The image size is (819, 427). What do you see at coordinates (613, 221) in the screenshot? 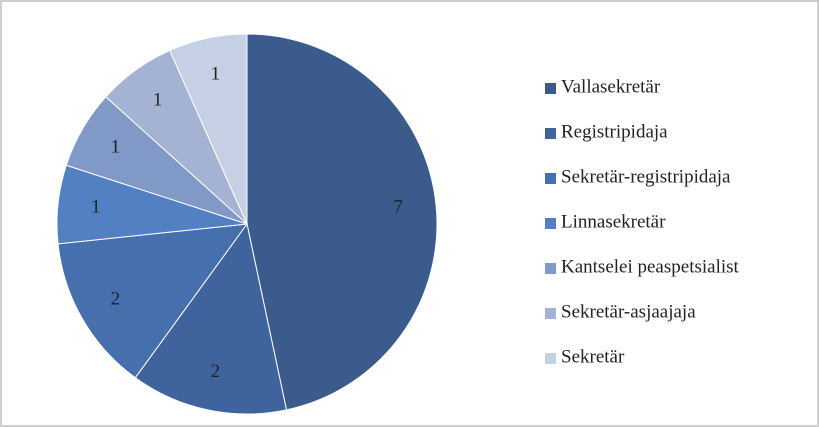
I see `legend-label: Linnasekretär` at bounding box center [613, 221].